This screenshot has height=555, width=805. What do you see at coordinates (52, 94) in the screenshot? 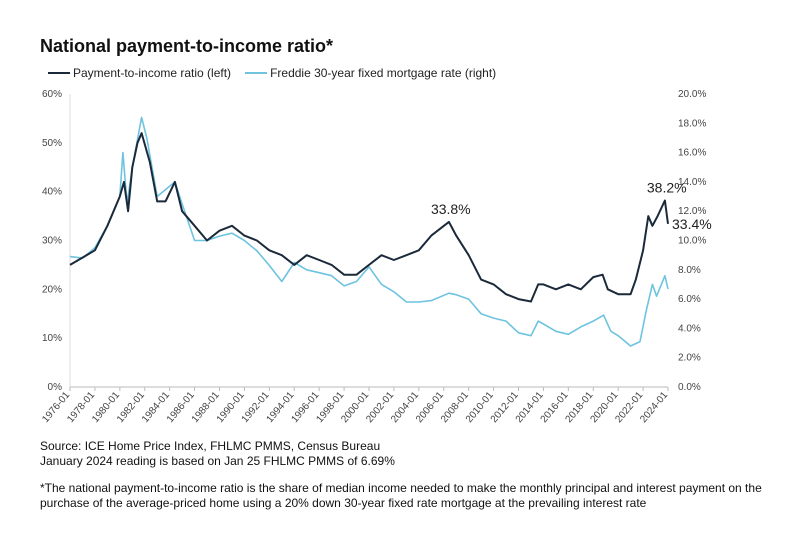
I see `y-left-tick-label: 60%` at bounding box center [52, 94].